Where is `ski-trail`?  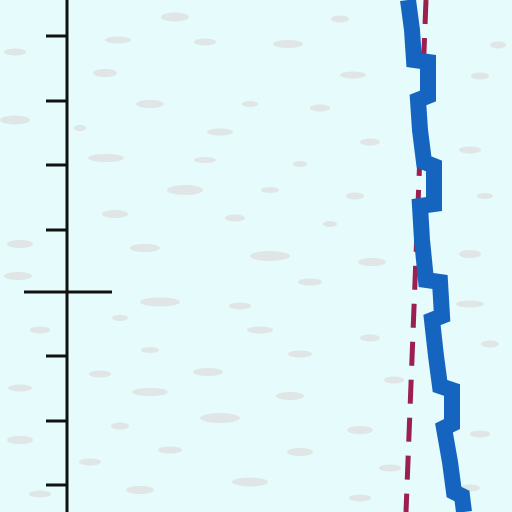
ski-trail is located at coordinates (436, 256).